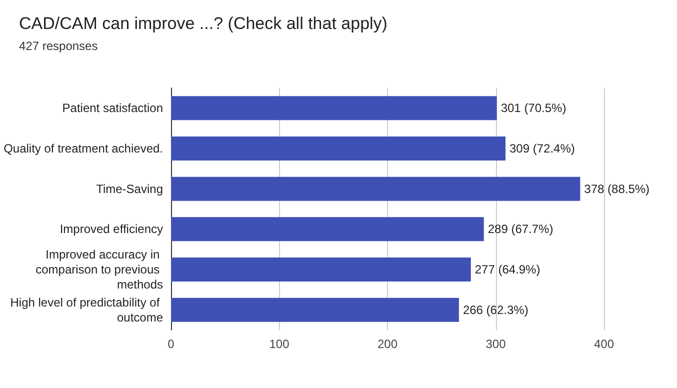  I want to click on y-tick-label: Improved accuracy in comparison to previous methods, so click(99, 270).